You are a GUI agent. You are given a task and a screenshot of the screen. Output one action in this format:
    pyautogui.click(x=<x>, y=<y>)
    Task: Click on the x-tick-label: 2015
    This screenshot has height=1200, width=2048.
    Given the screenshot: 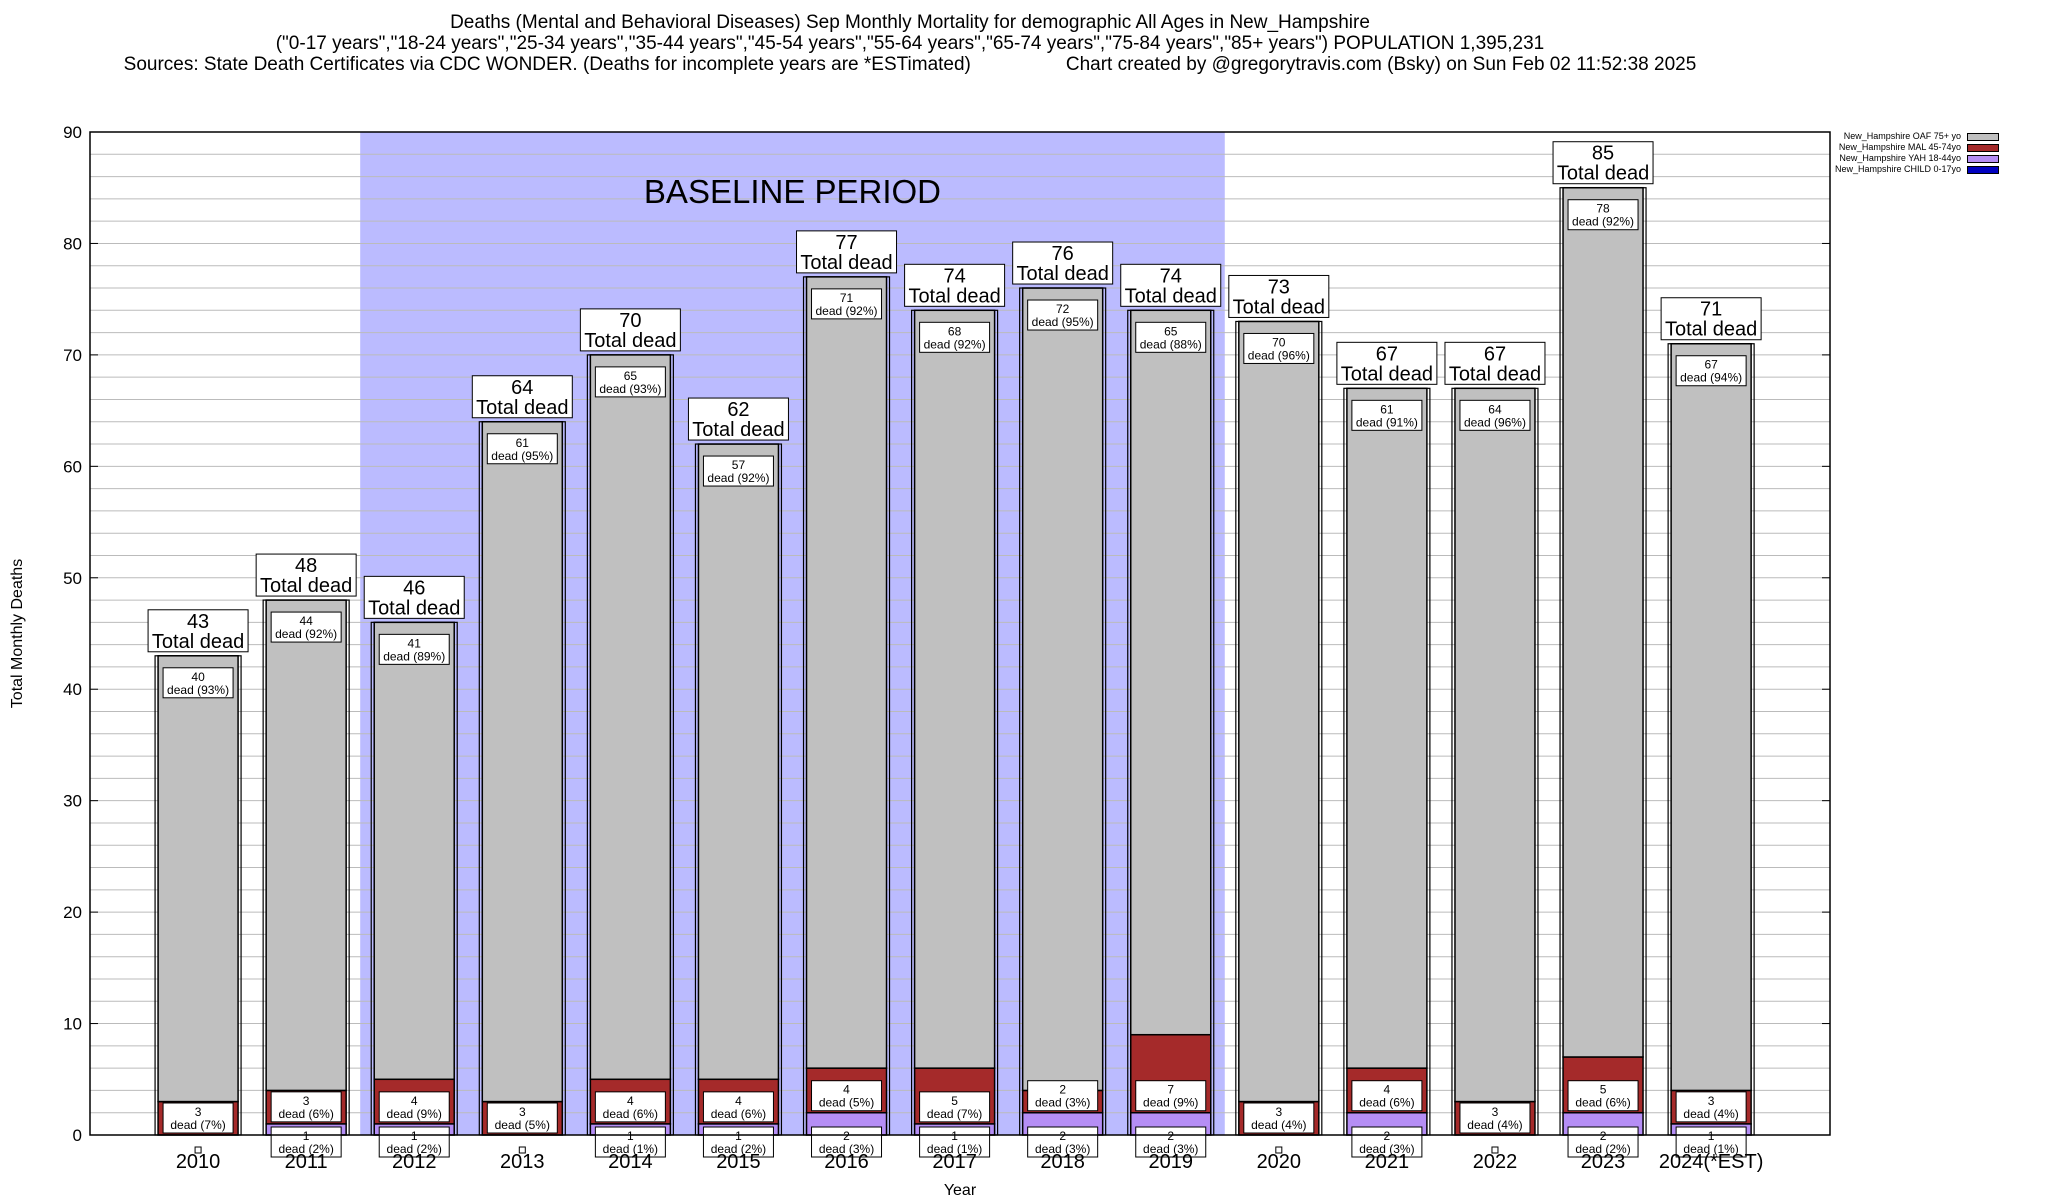 What is the action you would take?
    pyautogui.click(x=738, y=1162)
    